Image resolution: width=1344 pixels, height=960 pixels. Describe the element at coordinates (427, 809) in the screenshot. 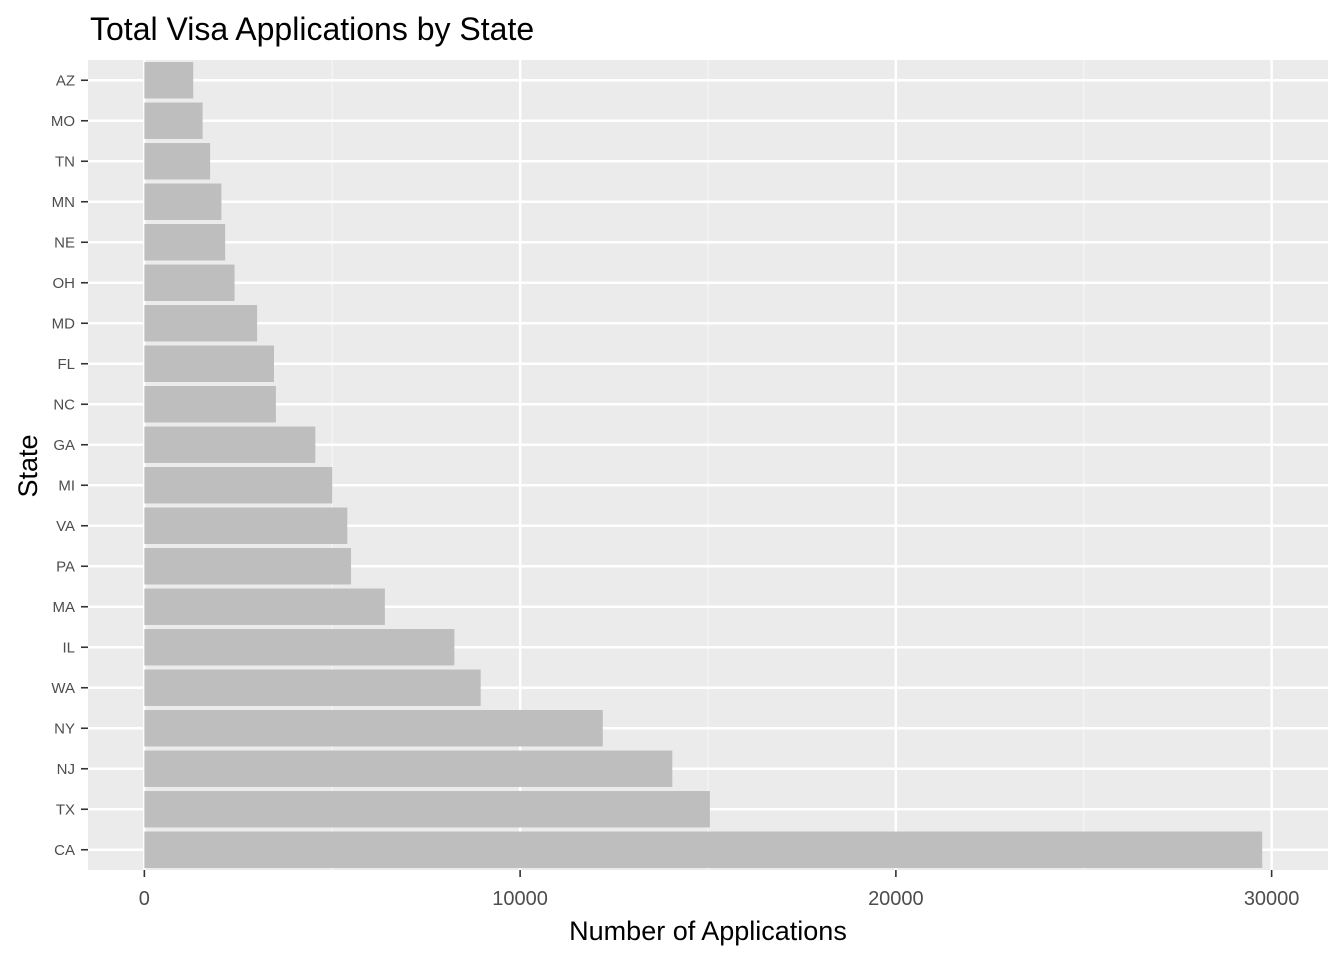

I see `bar-tx` at that location.